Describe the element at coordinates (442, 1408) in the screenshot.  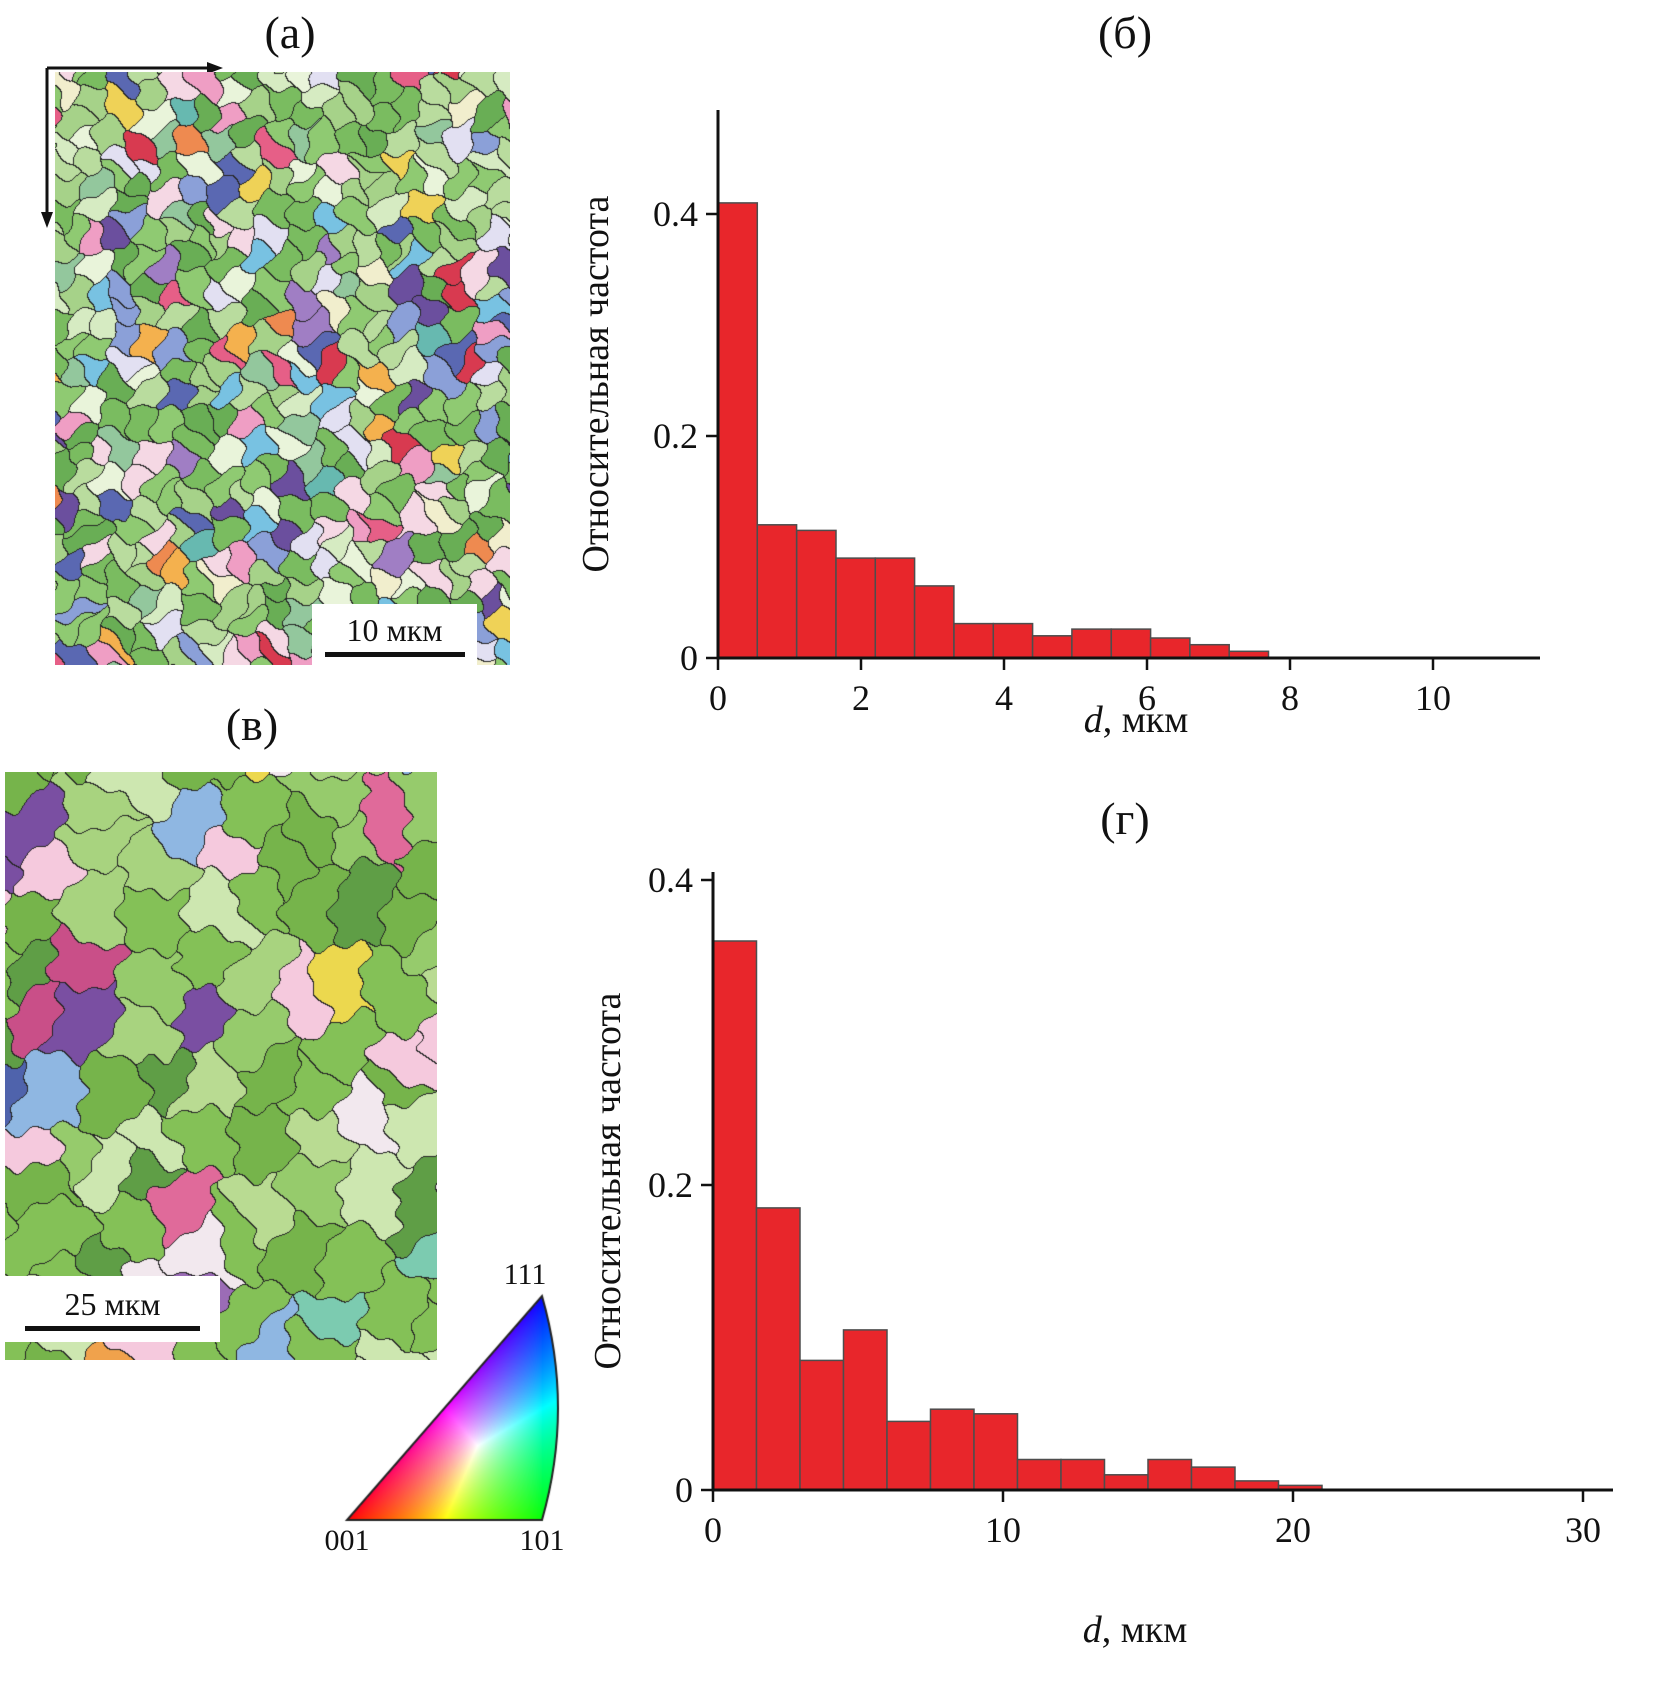
I see `ipf-color-triangle` at that location.